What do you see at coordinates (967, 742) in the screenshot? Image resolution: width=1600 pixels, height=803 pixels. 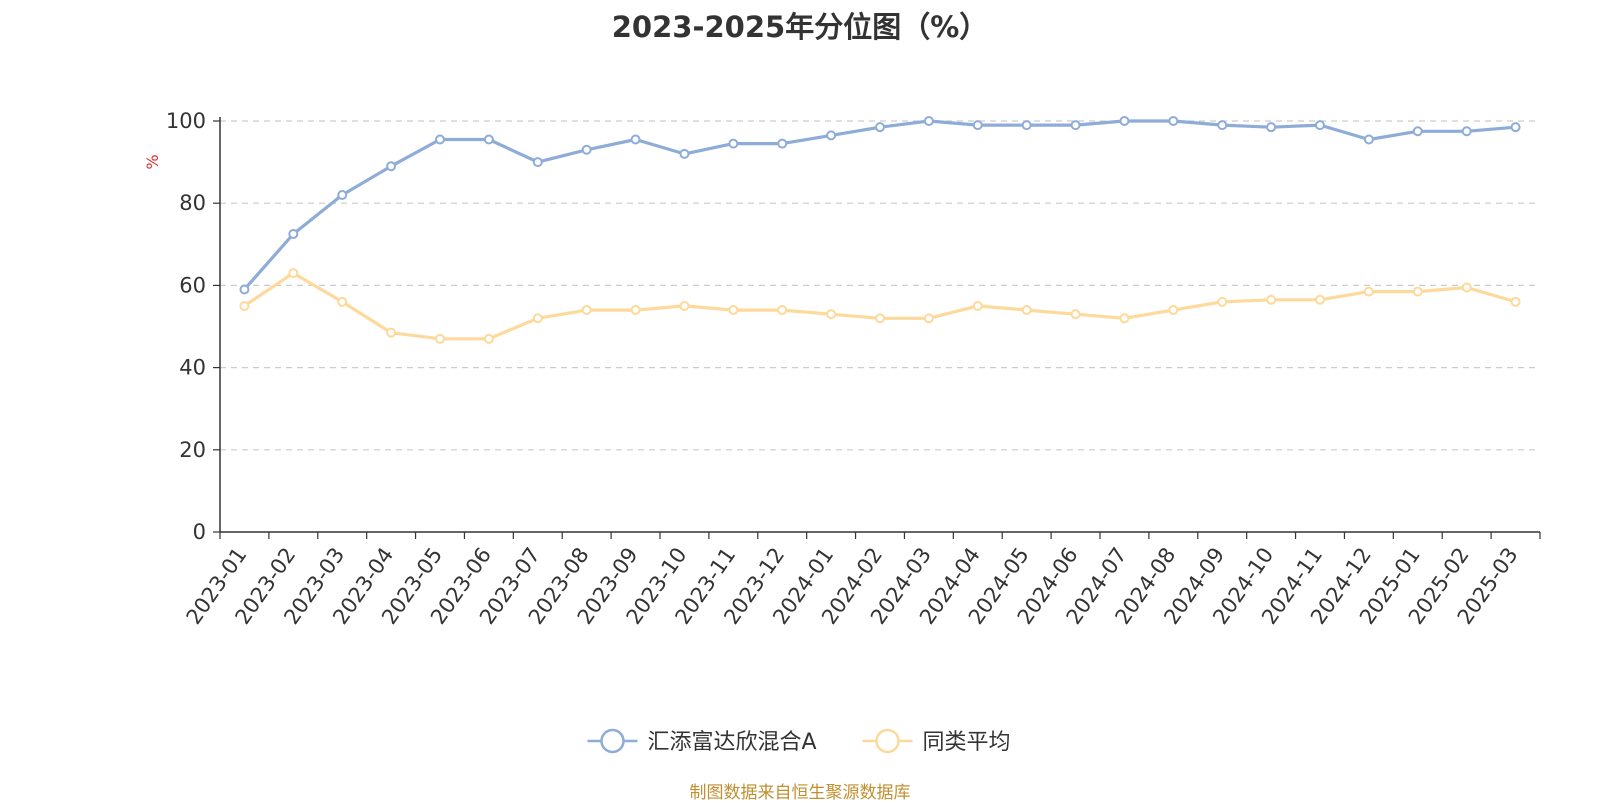 I see `legend-label: 同类平均` at bounding box center [967, 742].